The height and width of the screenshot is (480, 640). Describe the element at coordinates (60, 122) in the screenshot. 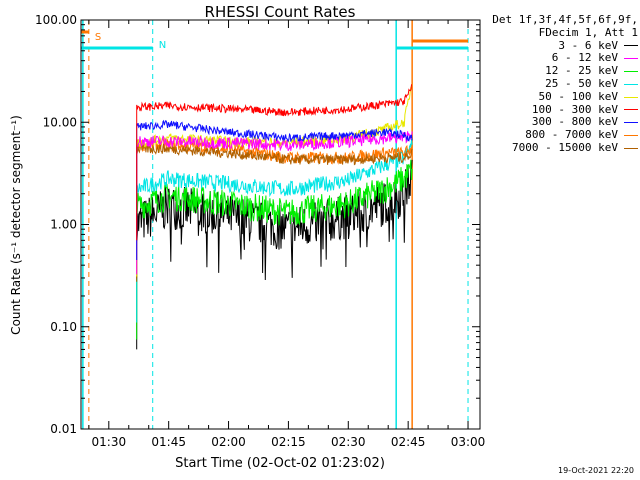

I see `y-tick-label: 10.00` at that location.